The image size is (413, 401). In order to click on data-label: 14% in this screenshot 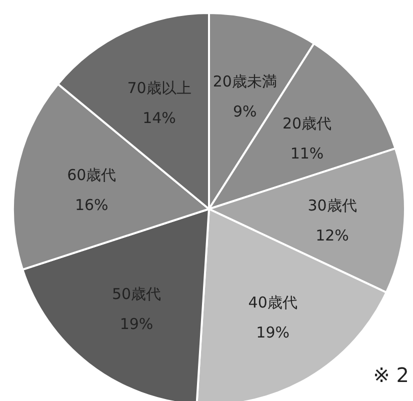, I will do `click(159, 118)`.